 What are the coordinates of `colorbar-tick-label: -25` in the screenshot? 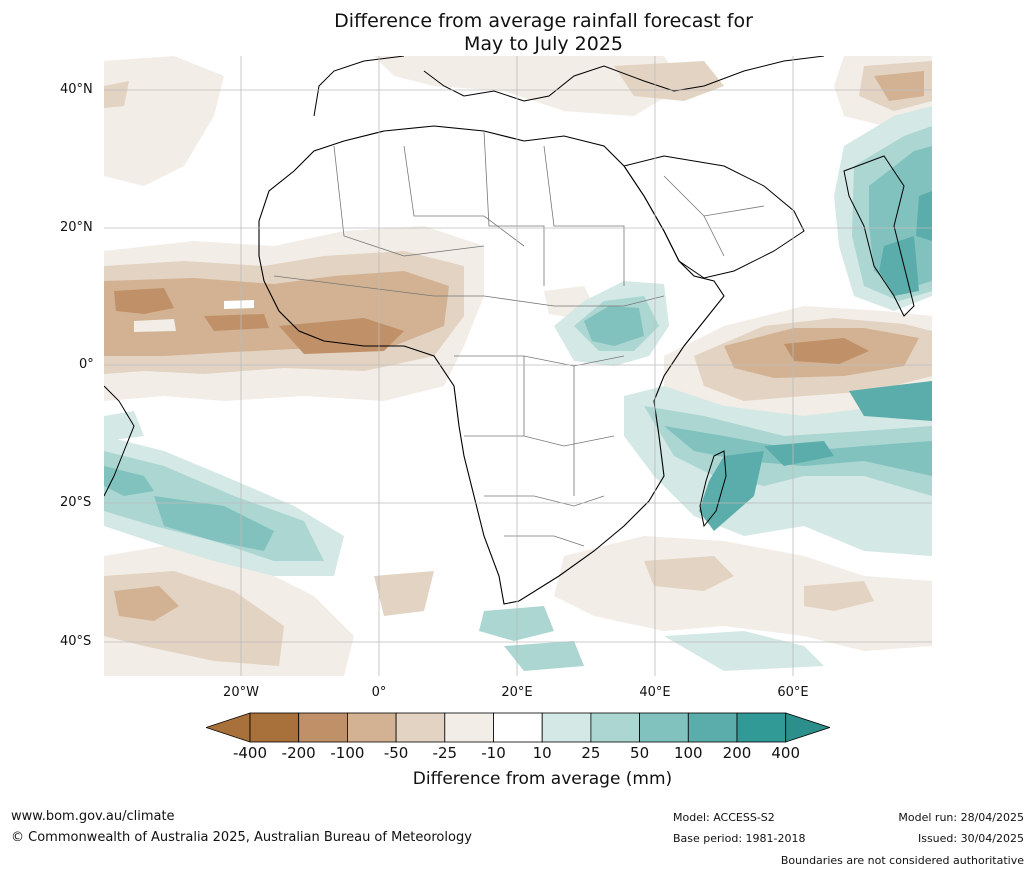 It's located at (445, 753).